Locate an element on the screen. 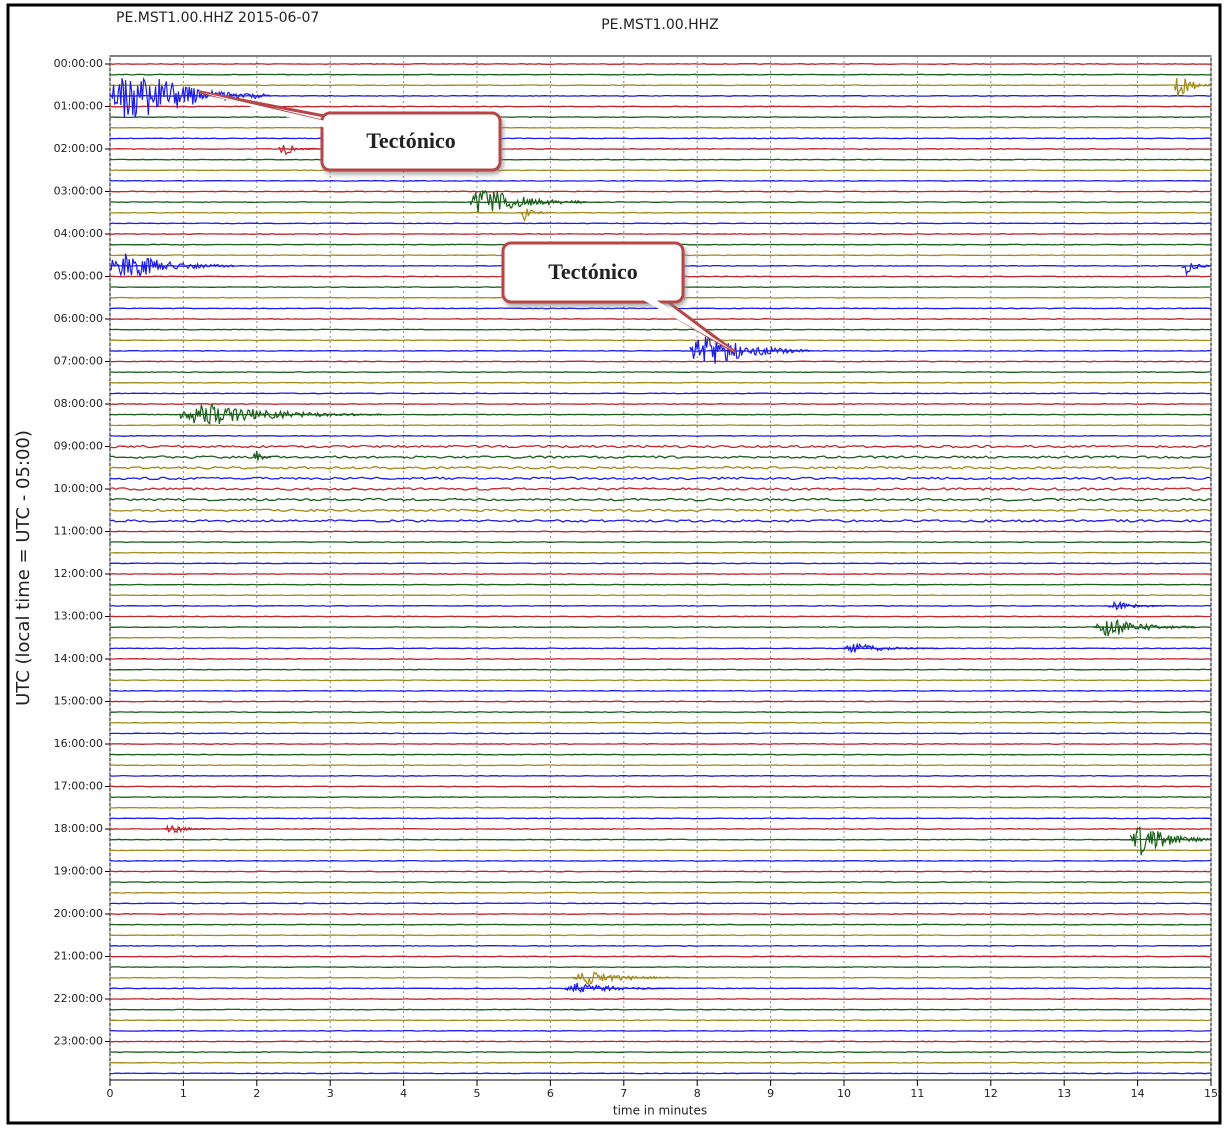 This screenshot has height=1130, width=1224. y-tick-label: 06:00:00 is located at coordinates (78, 318).